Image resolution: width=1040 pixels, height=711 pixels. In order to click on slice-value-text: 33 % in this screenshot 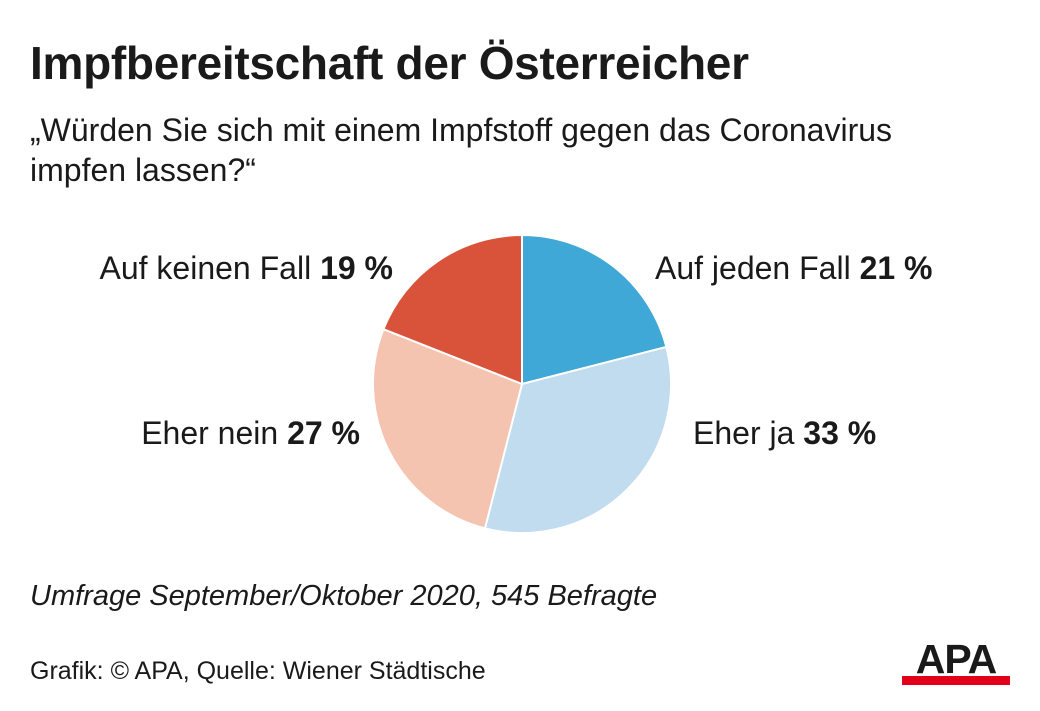, I will do `click(840, 433)`.